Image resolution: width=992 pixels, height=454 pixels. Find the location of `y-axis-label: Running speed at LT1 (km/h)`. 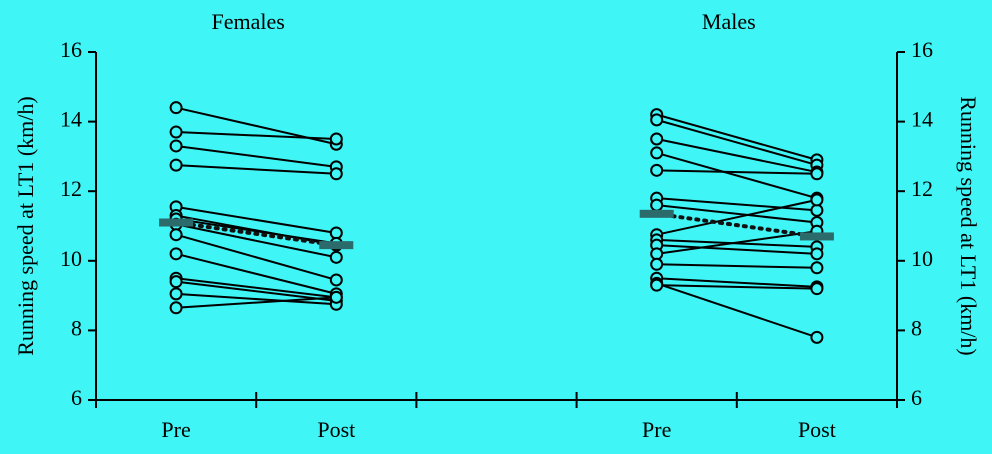

y-axis-label: Running speed at LT1 (km/h) is located at coordinates (25, 226).